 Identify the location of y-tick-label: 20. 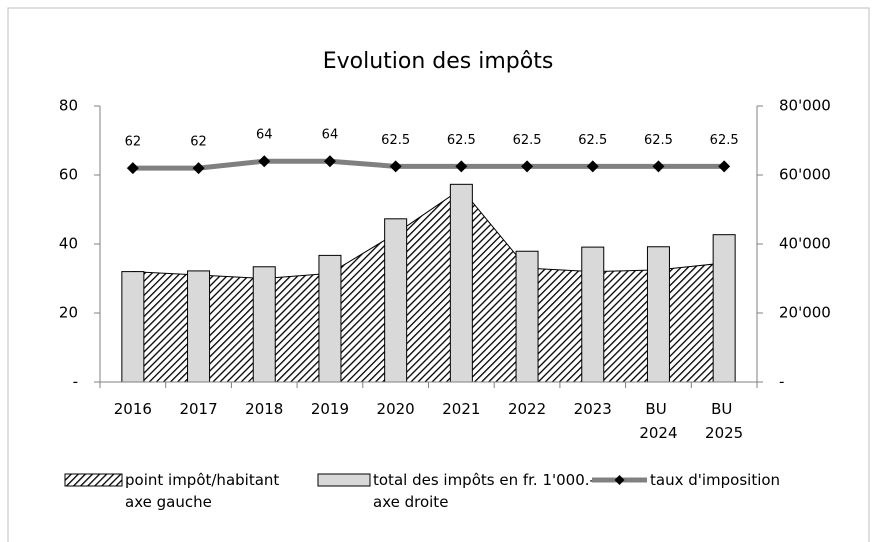
(68, 313).